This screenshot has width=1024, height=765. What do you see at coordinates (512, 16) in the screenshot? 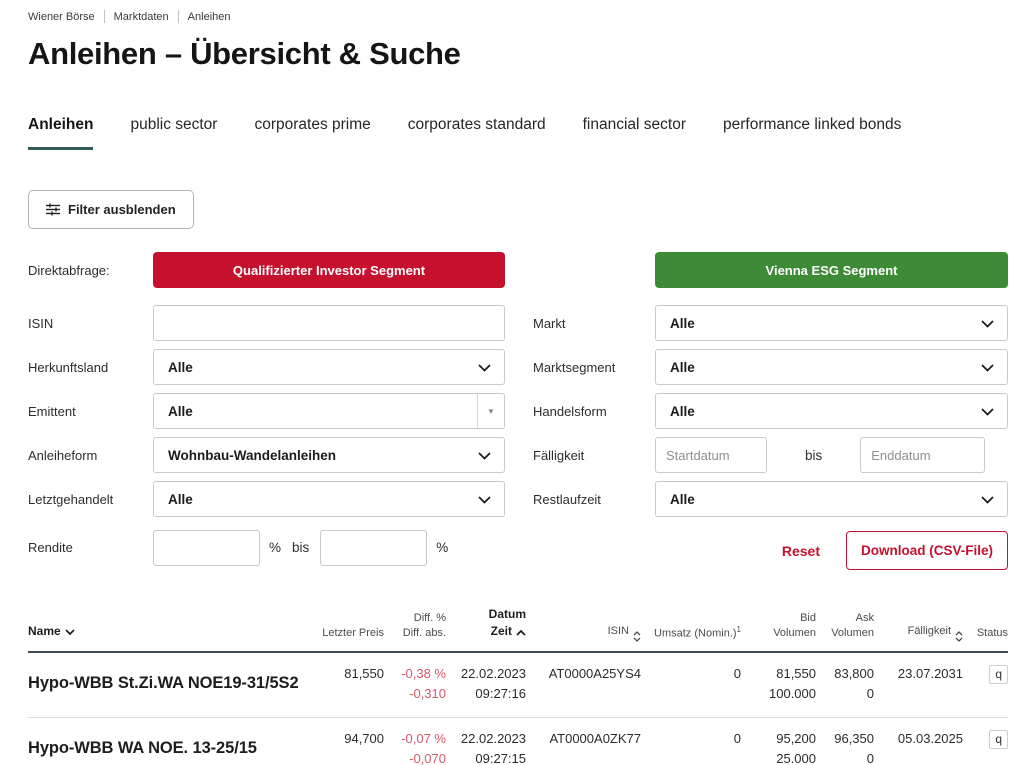
I see `breadcrumb: Wiener Börse Marktdaten Anleihen` at bounding box center [512, 16].